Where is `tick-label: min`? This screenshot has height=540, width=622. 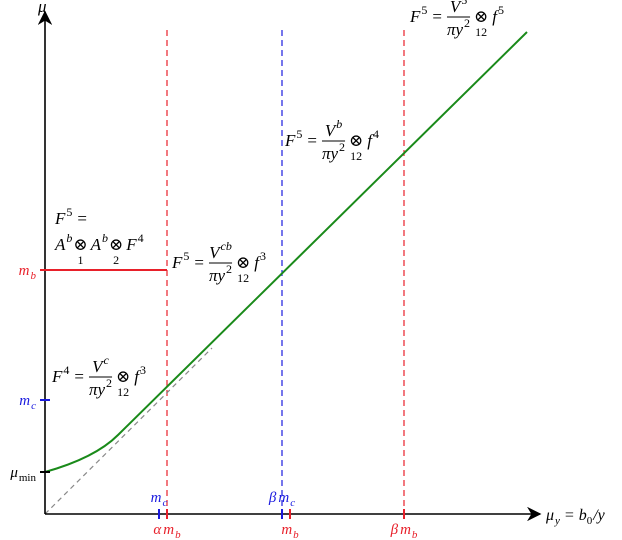
tick-label: min is located at coordinates (28, 478).